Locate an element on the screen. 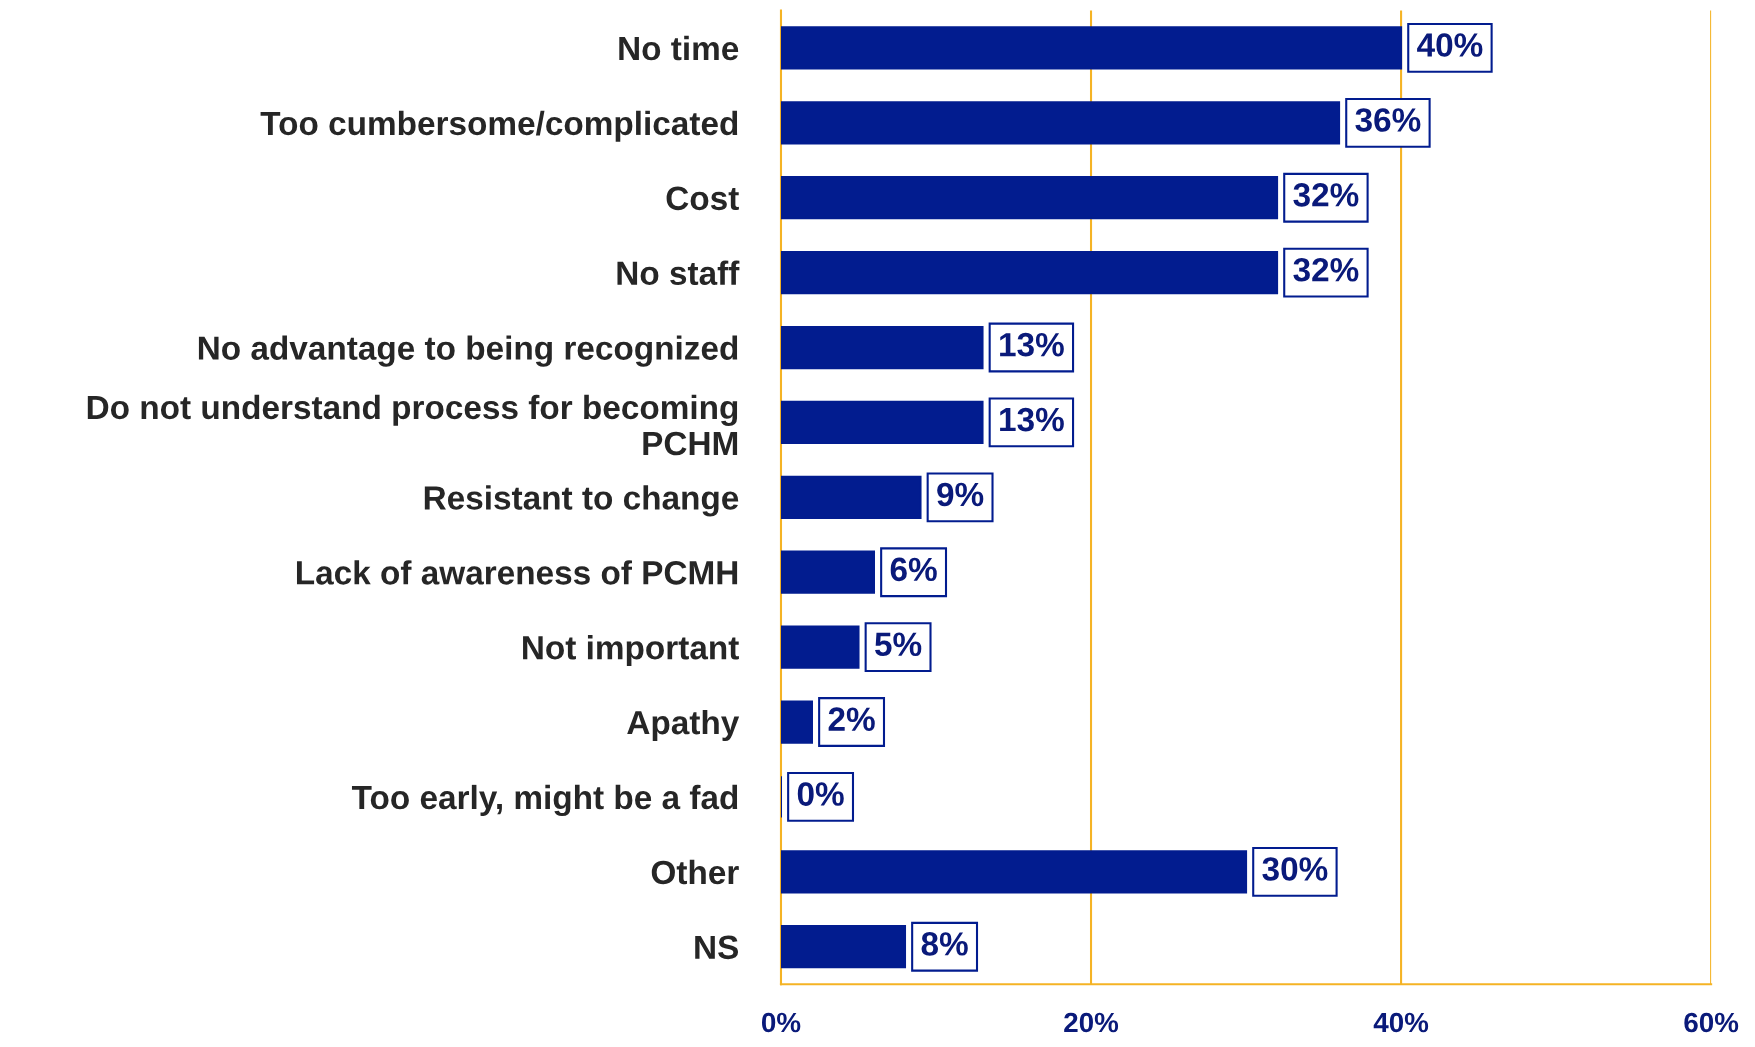 This screenshot has width=1755, height=1047. y-tick-label: NS is located at coordinates (717, 947).